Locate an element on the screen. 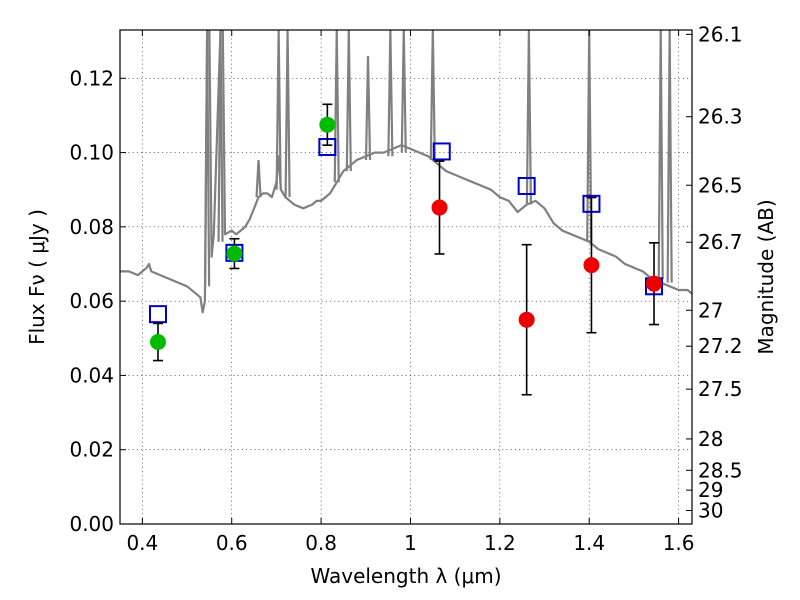 The width and height of the screenshot is (800, 600). y2-tick-label: 27.5 is located at coordinates (720, 389).